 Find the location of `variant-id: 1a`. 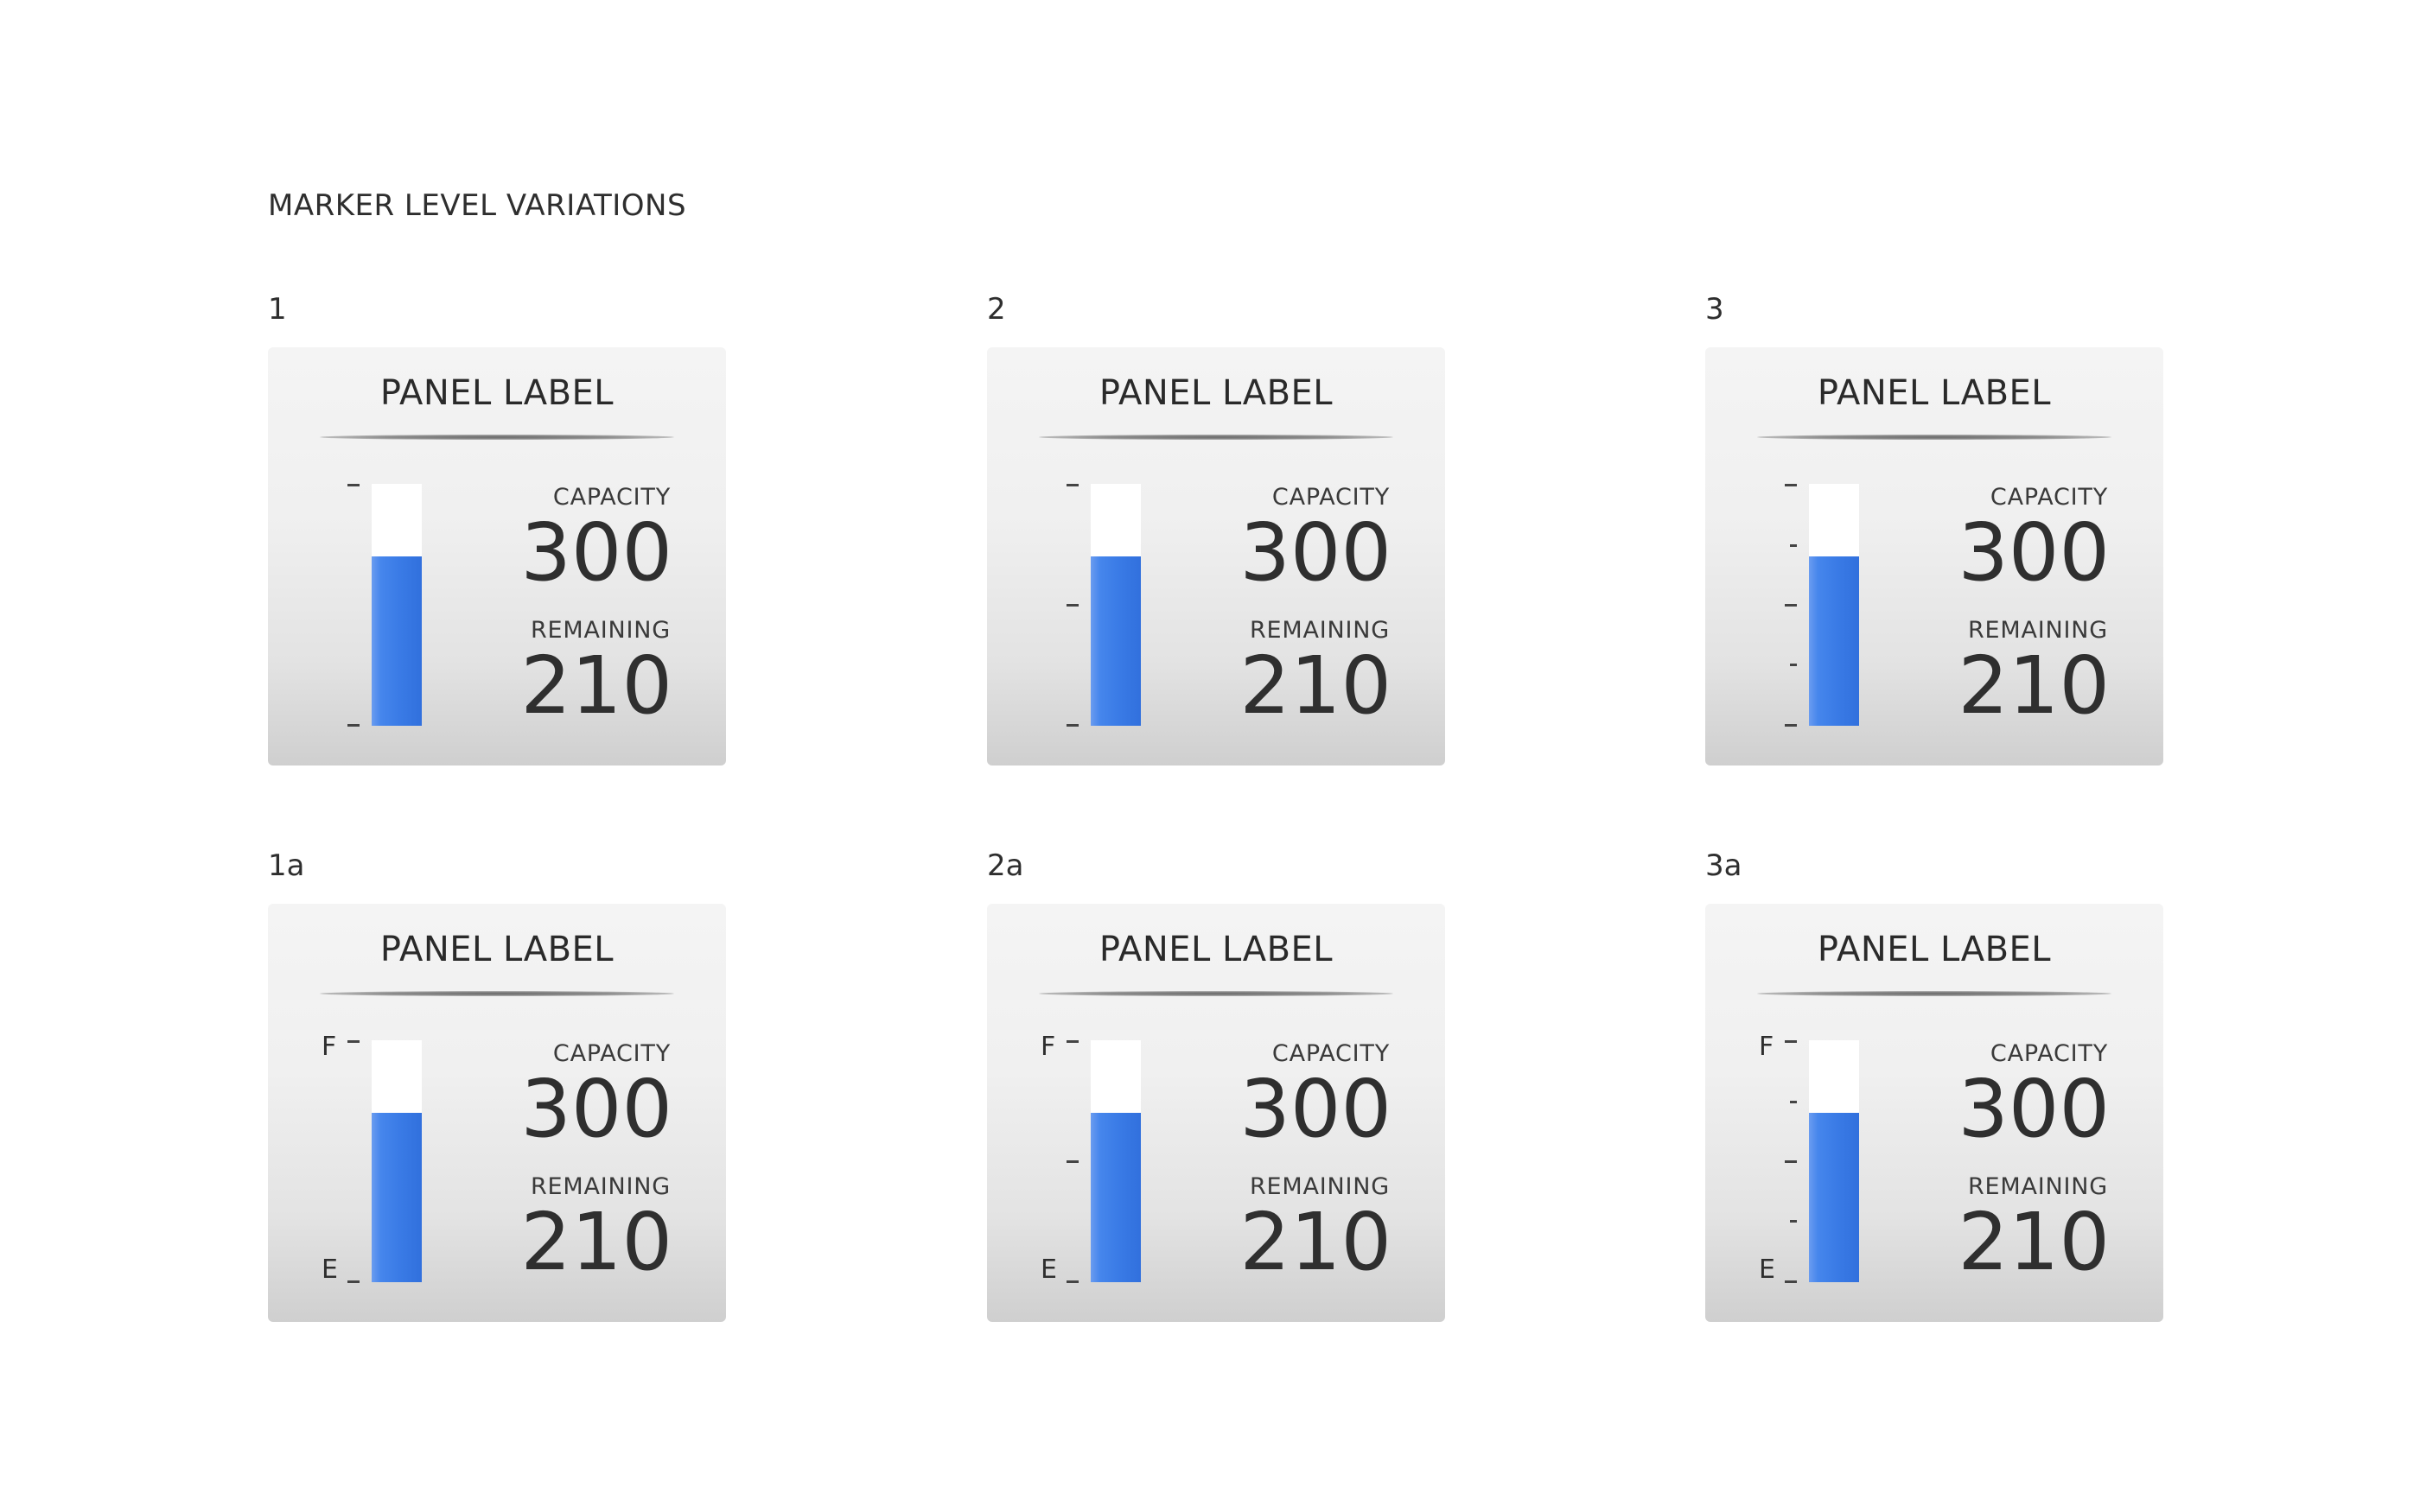

variant-id: 1a is located at coordinates (286, 865).